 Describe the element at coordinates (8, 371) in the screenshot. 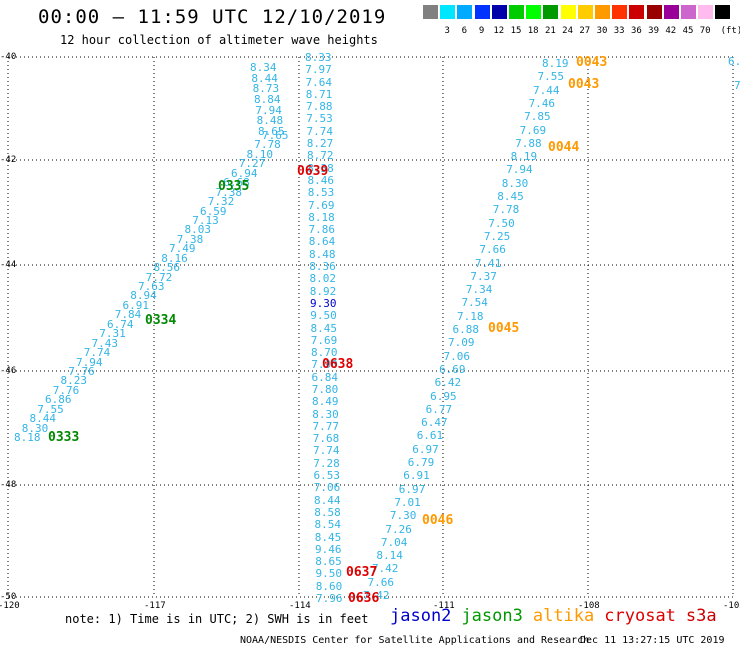

I see `latitude-label: -46` at that location.